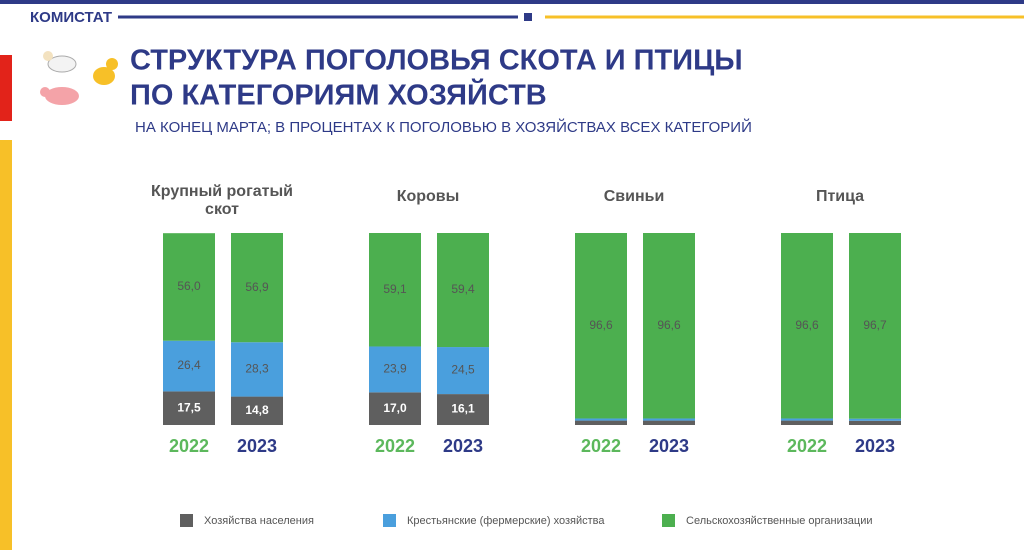 Image resolution: width=1024 pixels, height=555 pixels. I want to click on brand: КОМИСТАТ, so click(71, 17).